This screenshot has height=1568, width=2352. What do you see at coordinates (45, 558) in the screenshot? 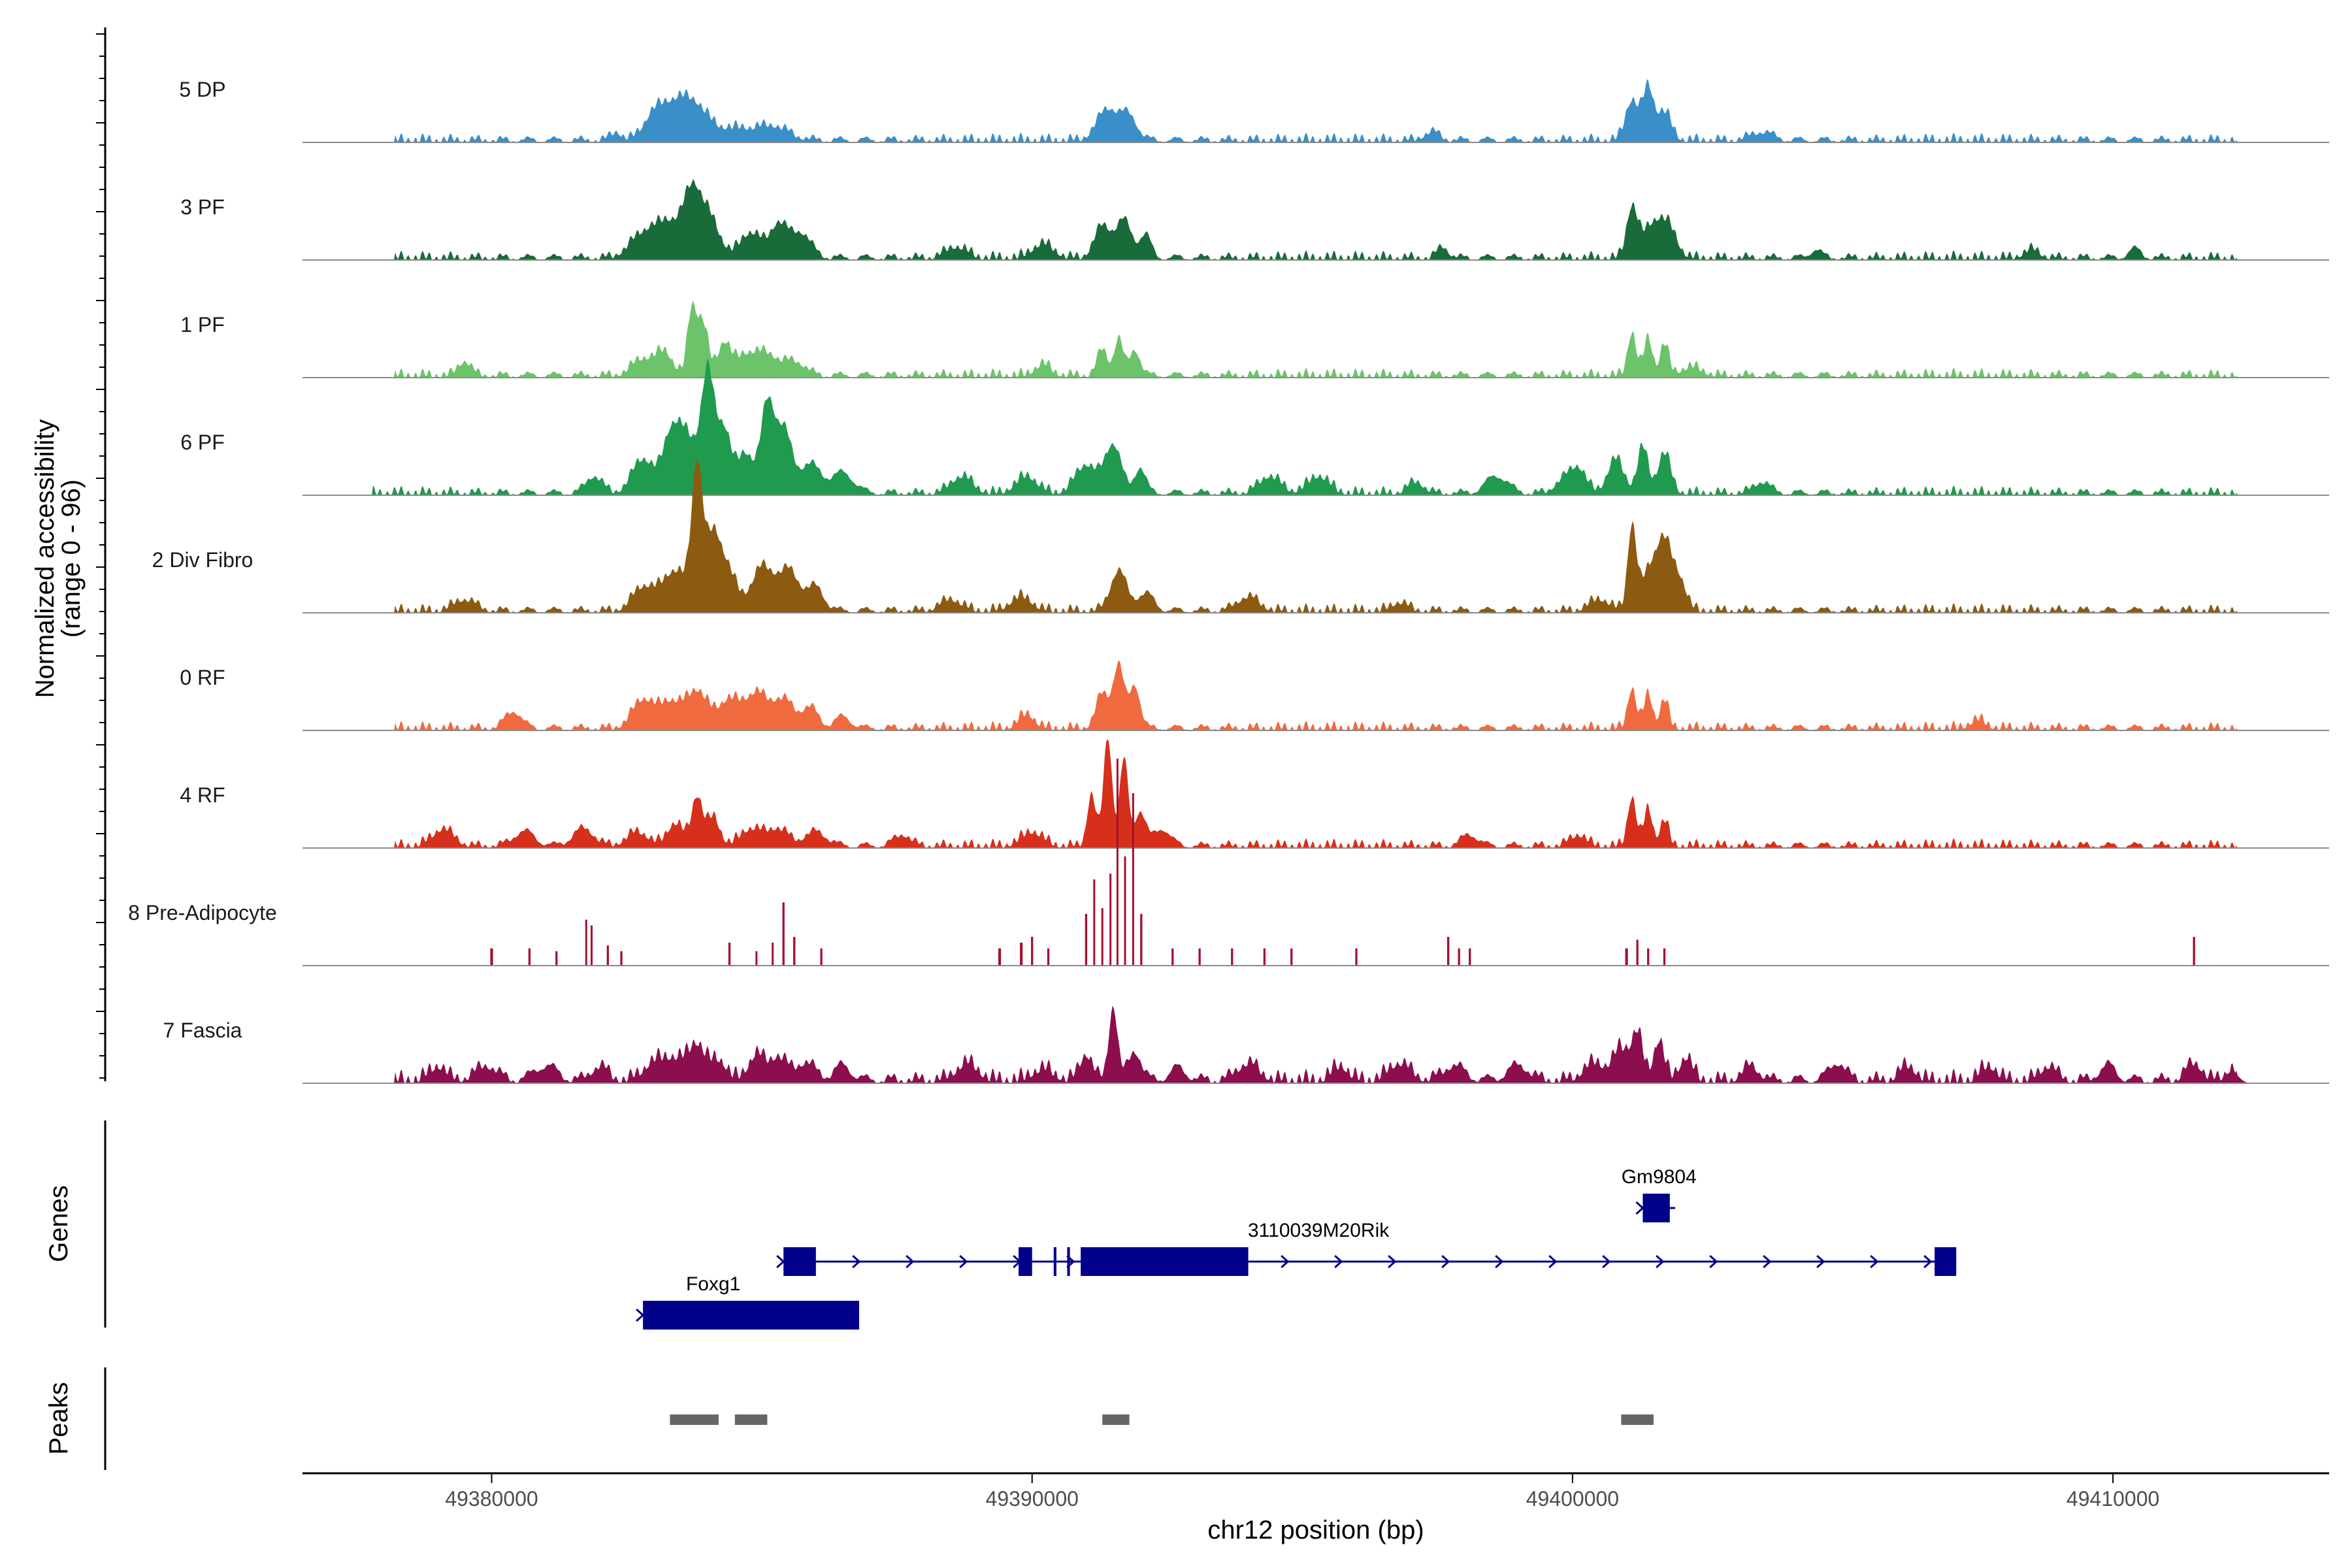
I see `y-axis-title-line1: Normalized accessibility` at bounding box center [45, 558].